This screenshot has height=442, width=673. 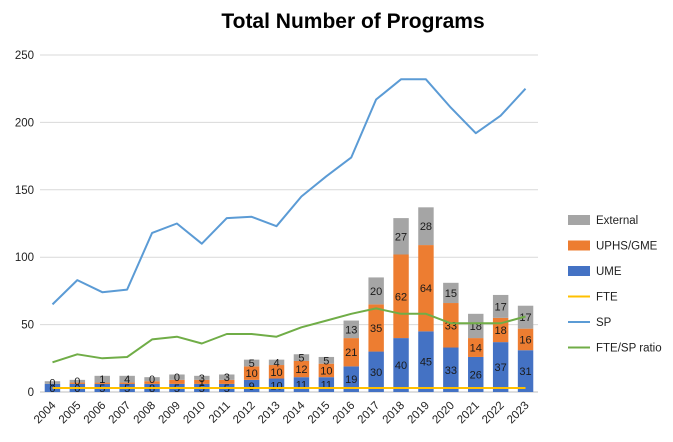 I want to click on bar-external-2007, so click(x=127, y=379).